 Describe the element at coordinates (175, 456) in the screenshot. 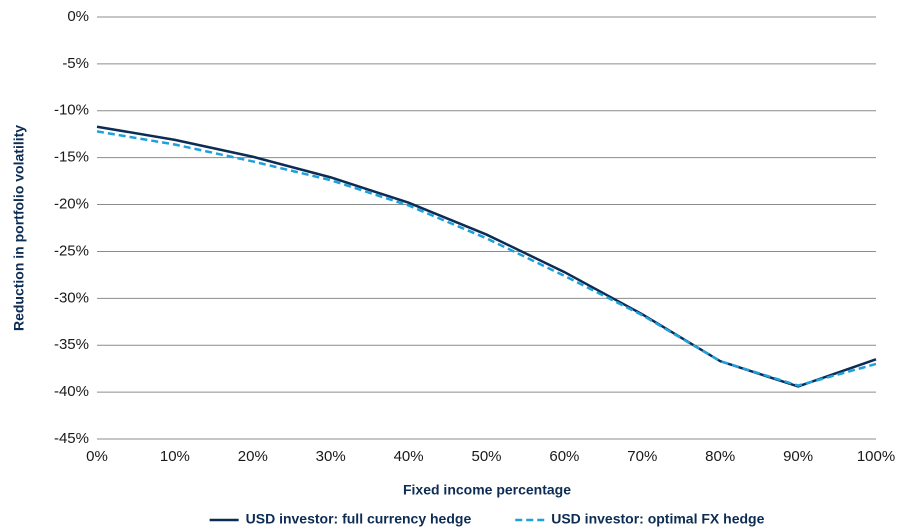

I see `x-tick-label: 10%` at that location.